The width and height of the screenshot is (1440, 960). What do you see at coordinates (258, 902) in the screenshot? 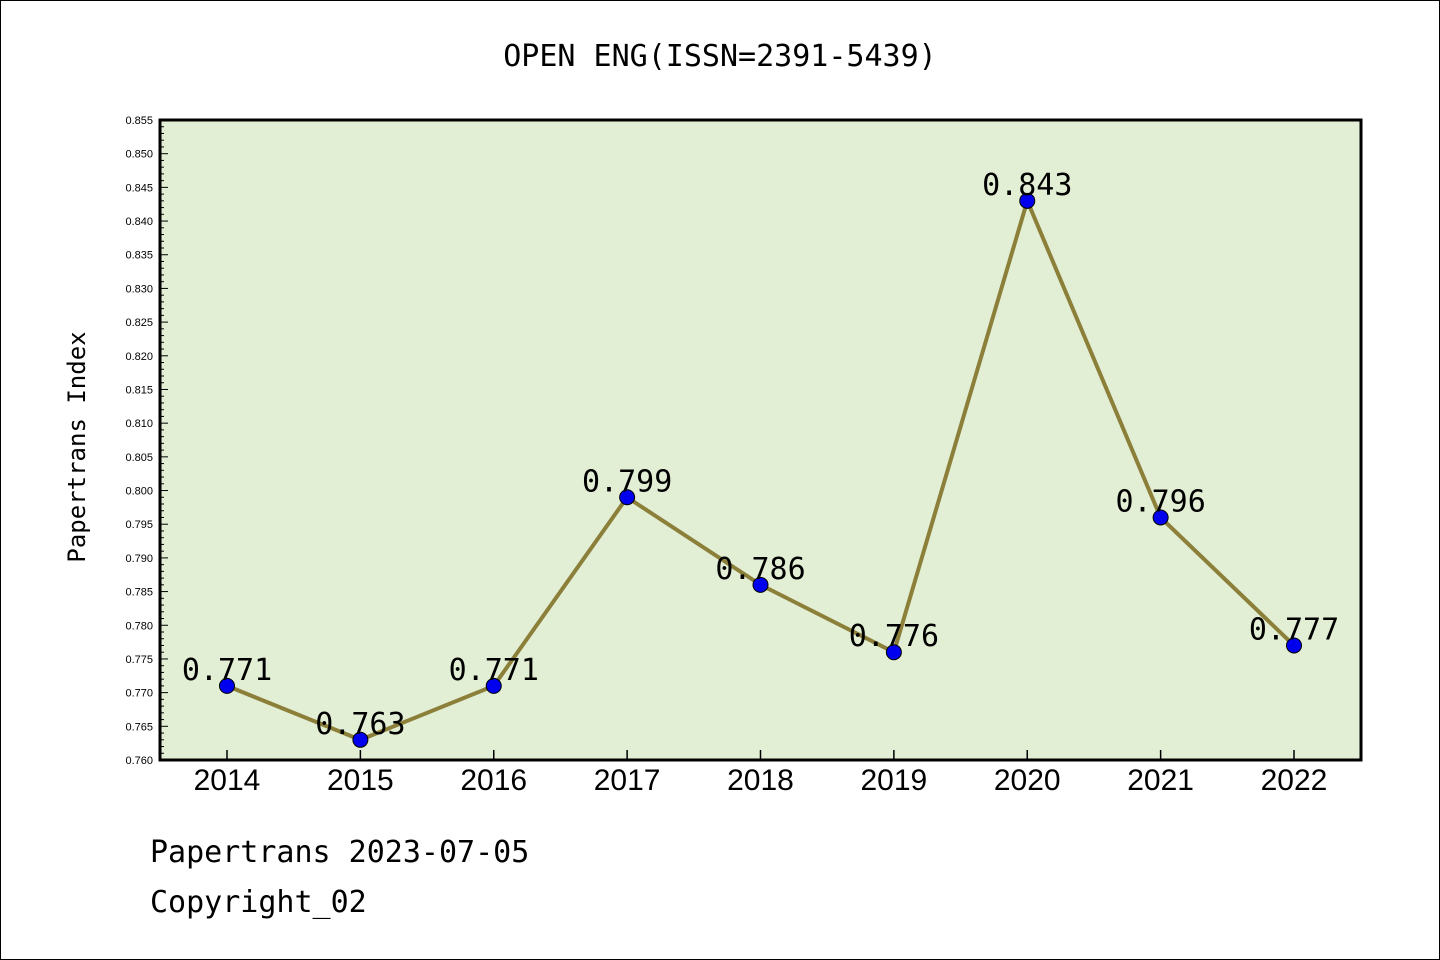
I see `footer-copyright: Copyright_02` at bounding box center [258, 902].